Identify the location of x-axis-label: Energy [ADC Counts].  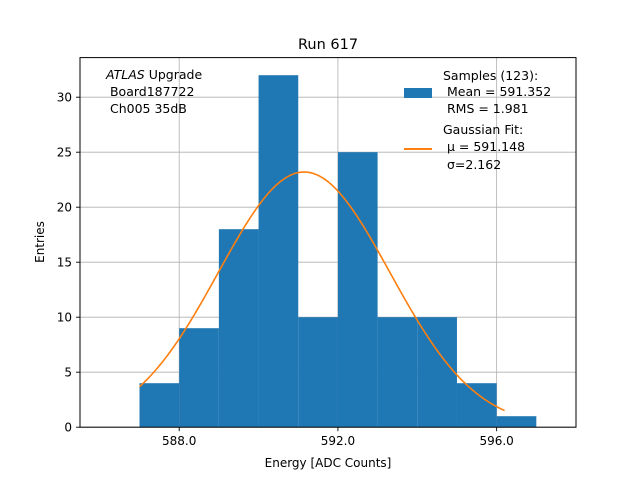
(328, 463).